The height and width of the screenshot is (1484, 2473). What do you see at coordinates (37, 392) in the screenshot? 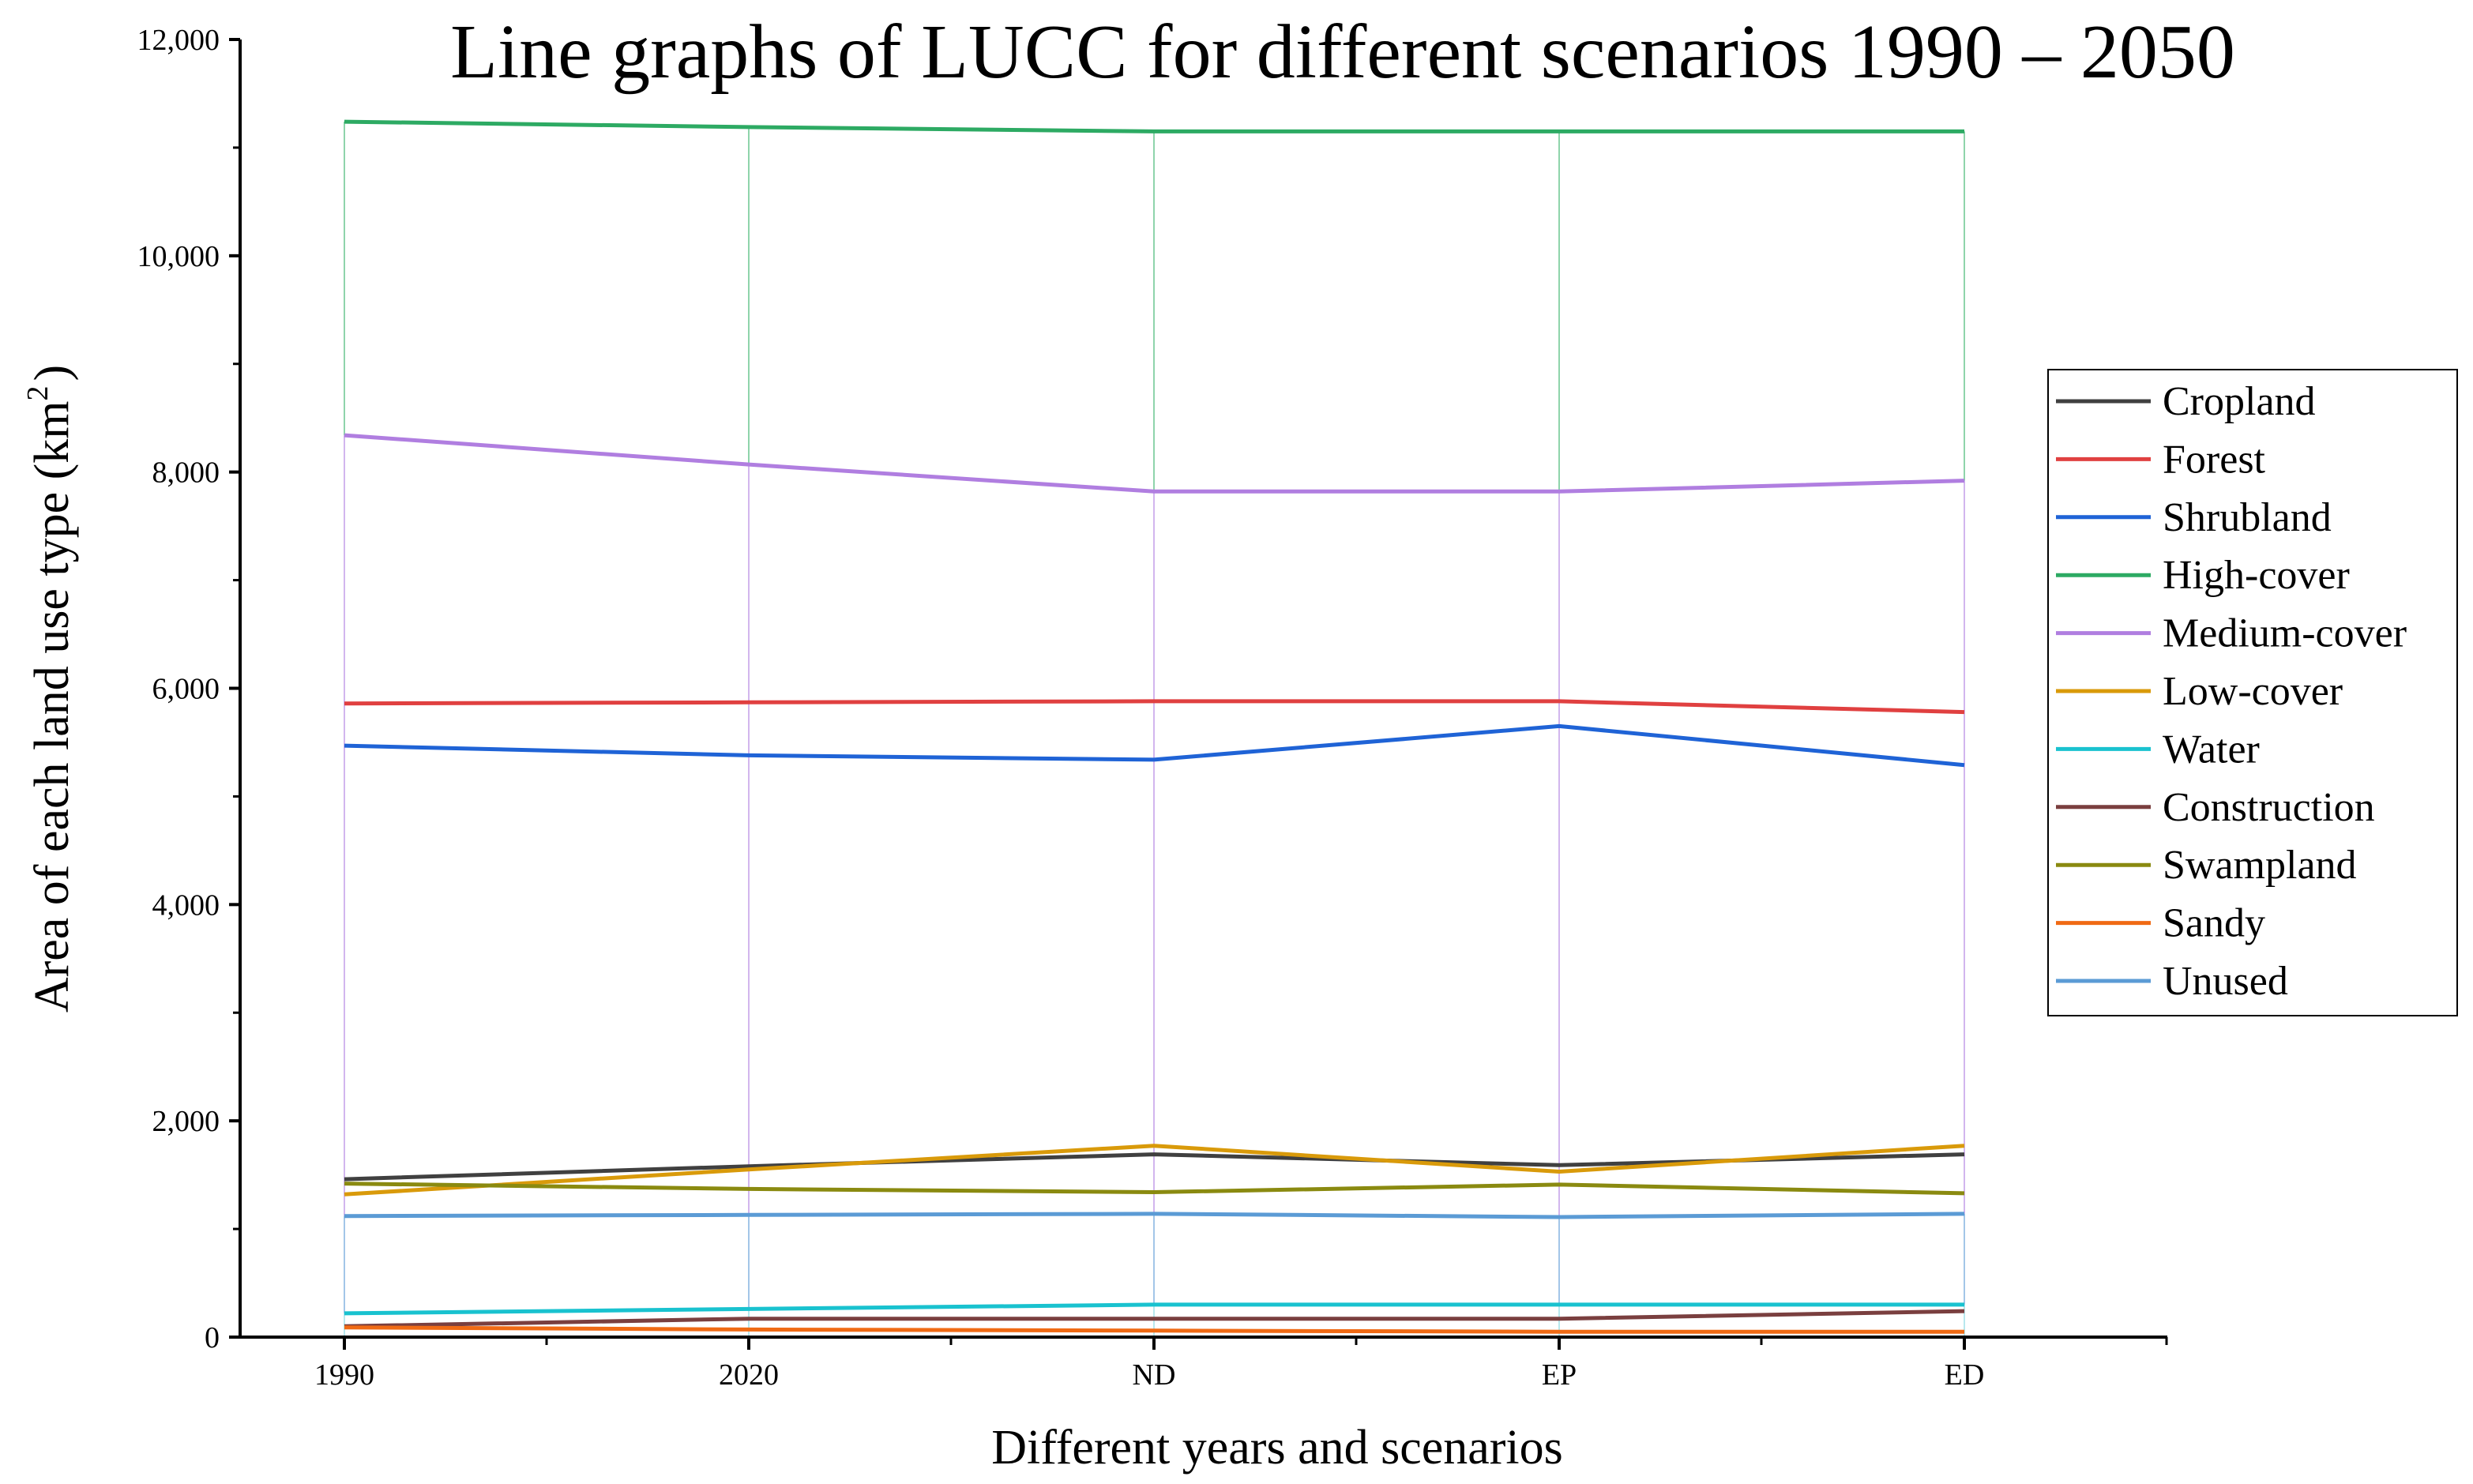
I see `y-axis-label-superscript: 2` at bounding box center [37, 392].